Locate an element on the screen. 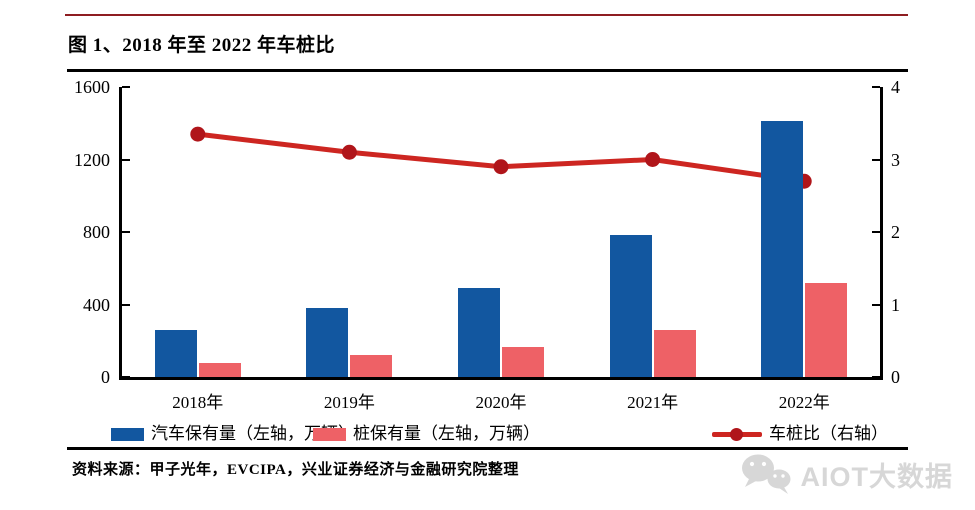 This screenshot has width=975, height=510. bar-car-2019年 is located at coordinates (327, 342).